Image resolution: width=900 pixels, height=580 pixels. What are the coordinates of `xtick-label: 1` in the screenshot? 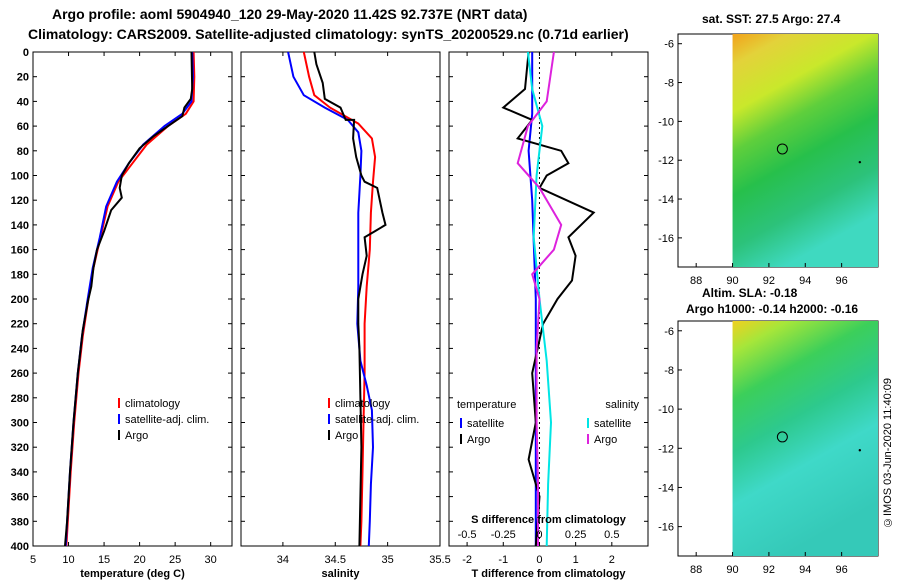 It's located at (576, 560).